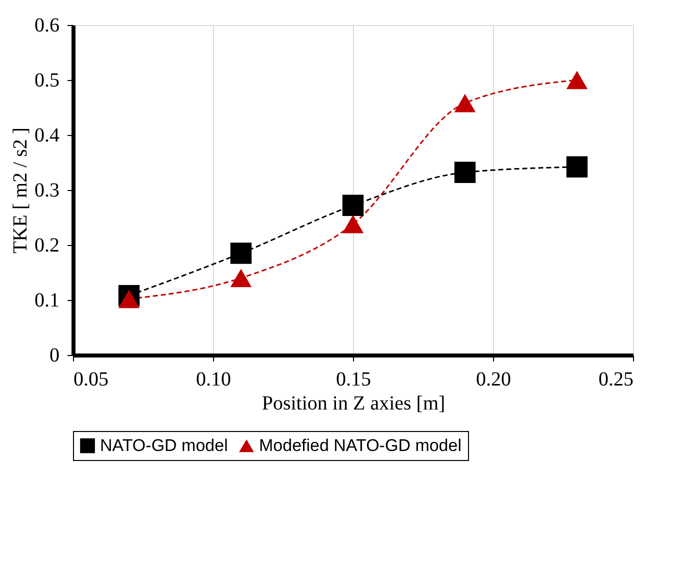 The image size is (681, 574). I want to click on x-tick-label: 0.25, so click(616, 379).